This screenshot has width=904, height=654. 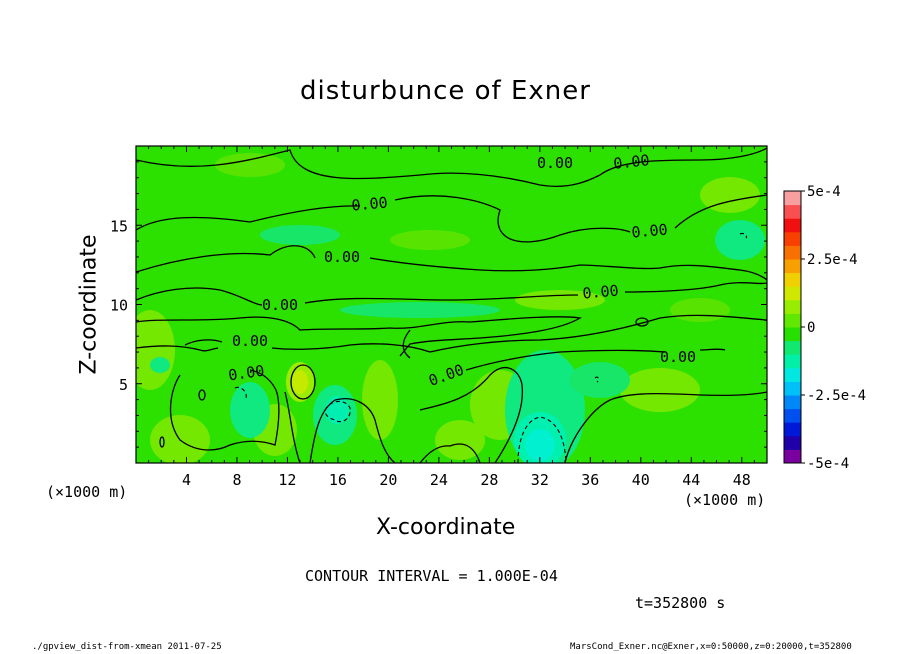 I want to click on colorbar-label: -5e-4, so click(x=828, y=464).